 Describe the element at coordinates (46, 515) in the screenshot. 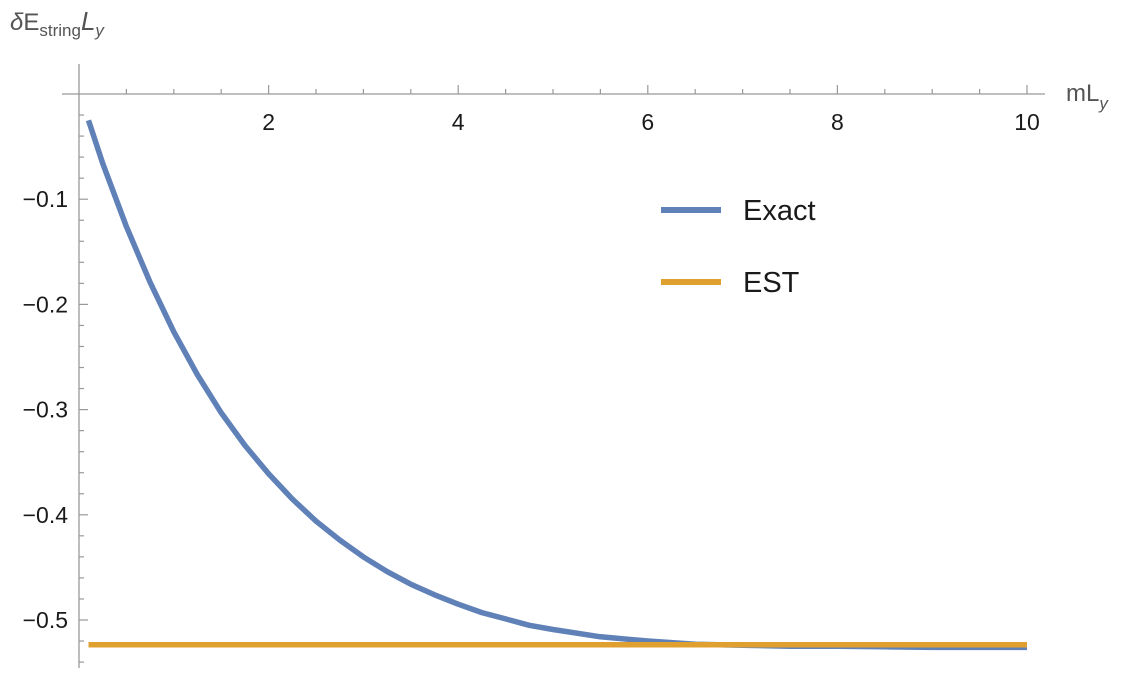

I see `y-tick-label: −0.4` at that location.